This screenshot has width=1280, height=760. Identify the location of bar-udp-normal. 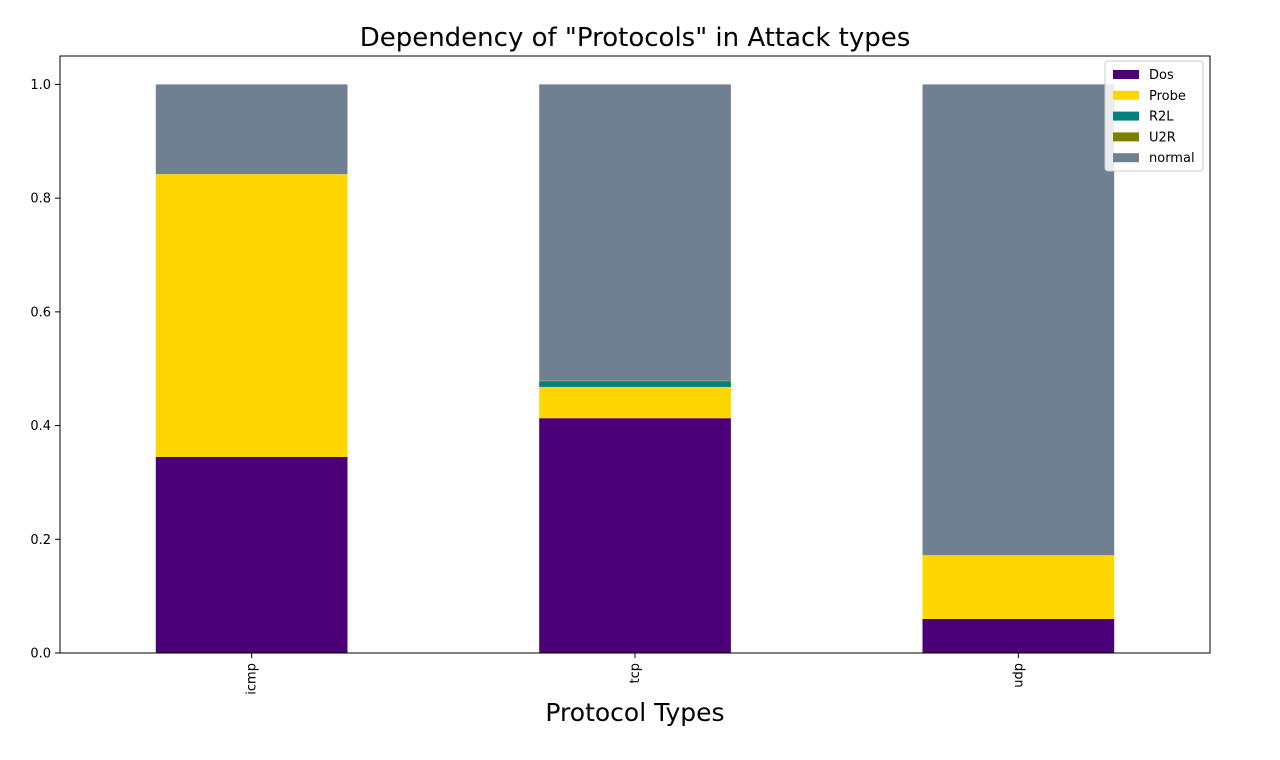
(1018, 320).